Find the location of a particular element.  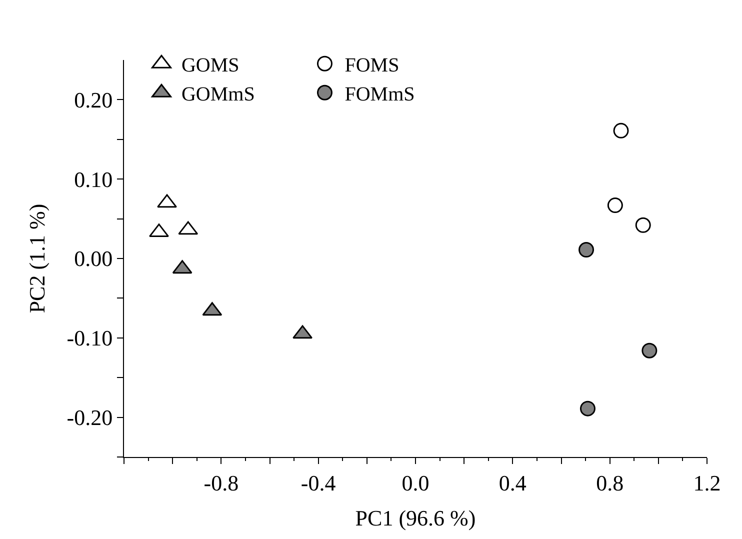

x-tick-label: 0.8 is located at coordinates (610, 483).